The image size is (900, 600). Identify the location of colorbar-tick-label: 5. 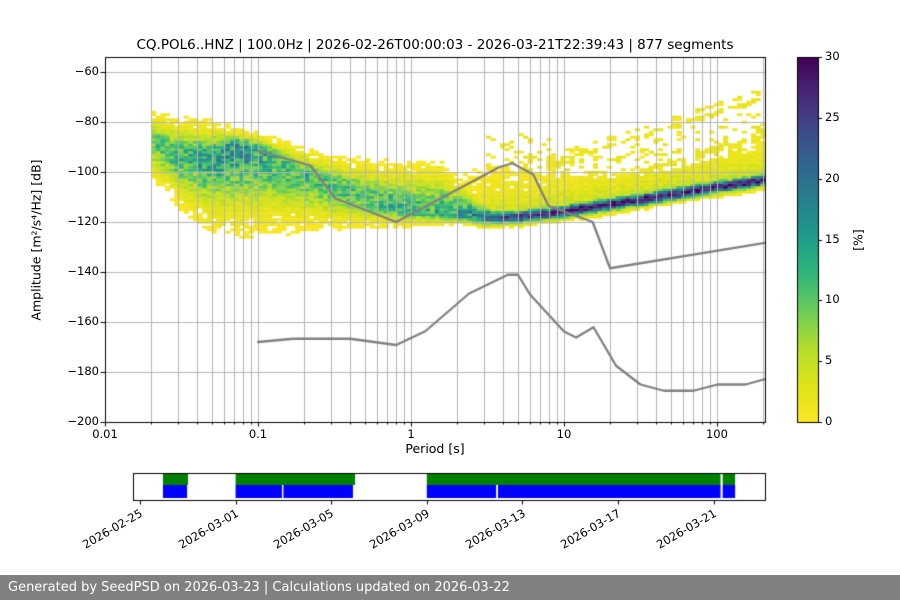
(829, 360).